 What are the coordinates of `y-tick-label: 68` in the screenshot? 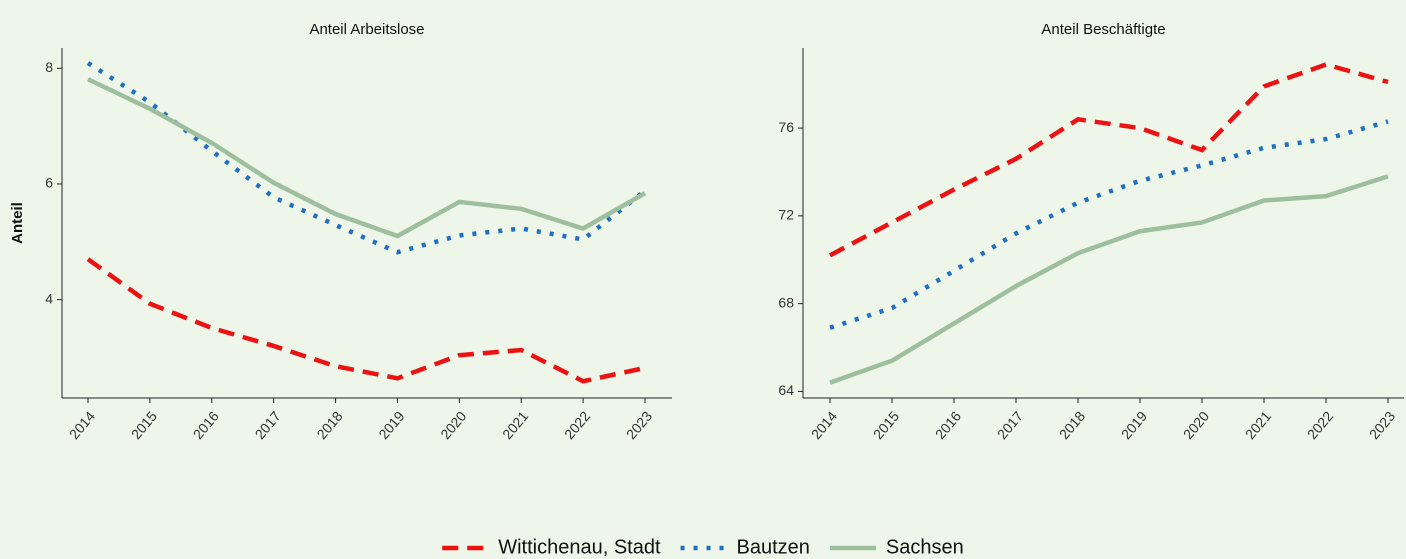 It's located at (786, 302).